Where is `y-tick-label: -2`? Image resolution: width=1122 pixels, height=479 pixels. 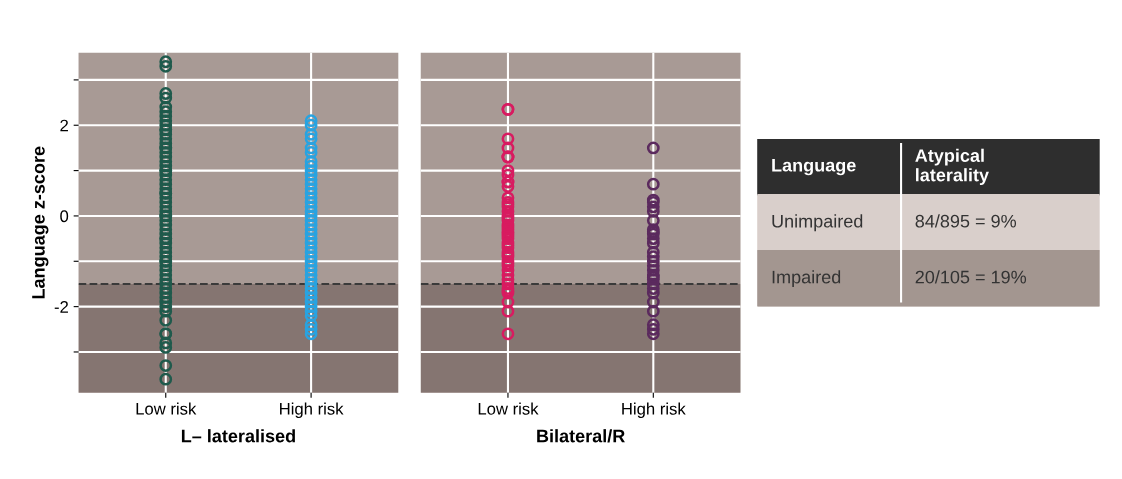 y-tick-label: -2 is located at coordinates (61, 307).